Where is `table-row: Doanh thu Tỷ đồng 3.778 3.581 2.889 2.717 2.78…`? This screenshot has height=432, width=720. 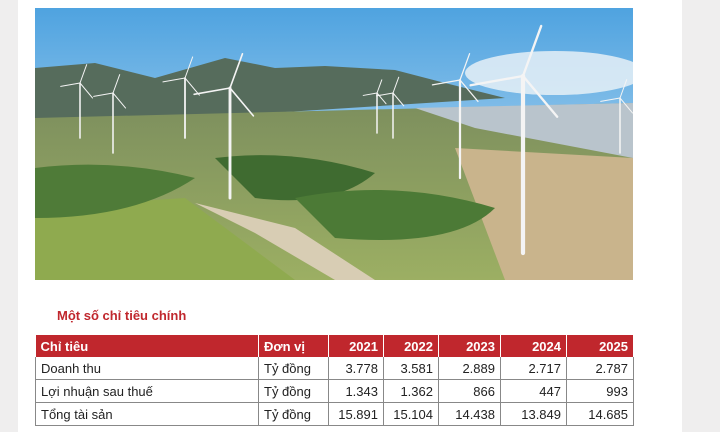 table-row: Doanh thu Tỷ đồng 3.778 3.581 2.889 2.717 2.78… is located at coordinates (334, 368).